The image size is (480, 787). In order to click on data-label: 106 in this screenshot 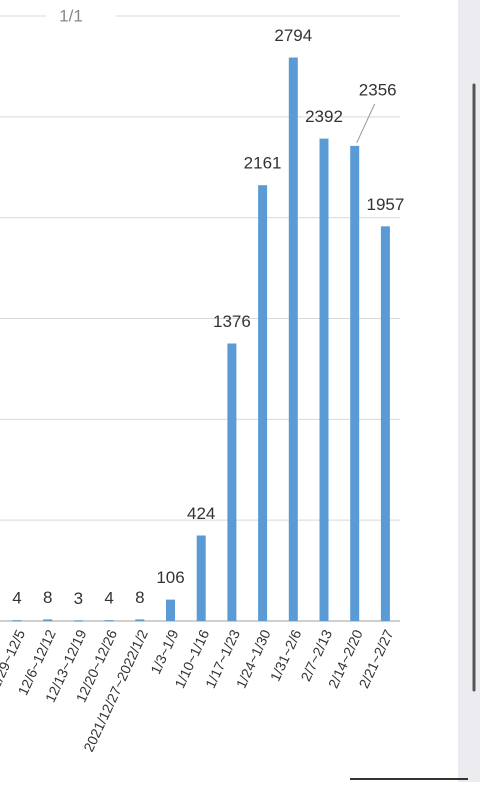, I will do `click(170, 577)`.